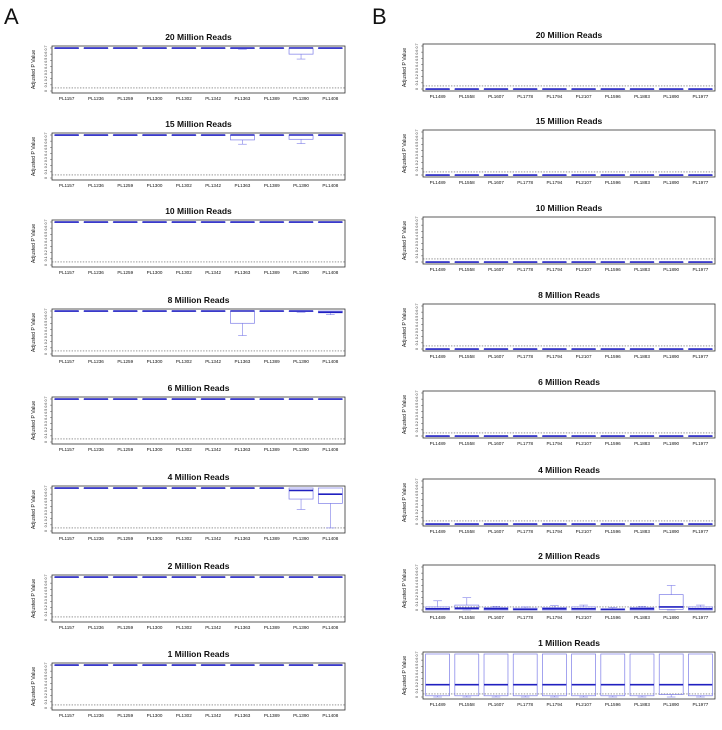  I want to click on box-pl1390, so click(301, 222).